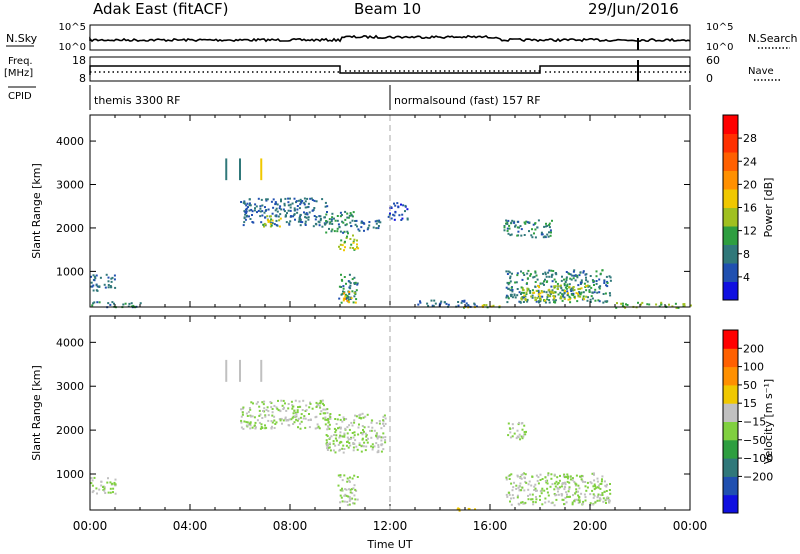 The width and height of the screenshot is (800, 554). What do you see at coordinates (719, 47) in the screenshot?
I see `nsearch-tick-bottom: 10^0` at bounding box center [719, 47].